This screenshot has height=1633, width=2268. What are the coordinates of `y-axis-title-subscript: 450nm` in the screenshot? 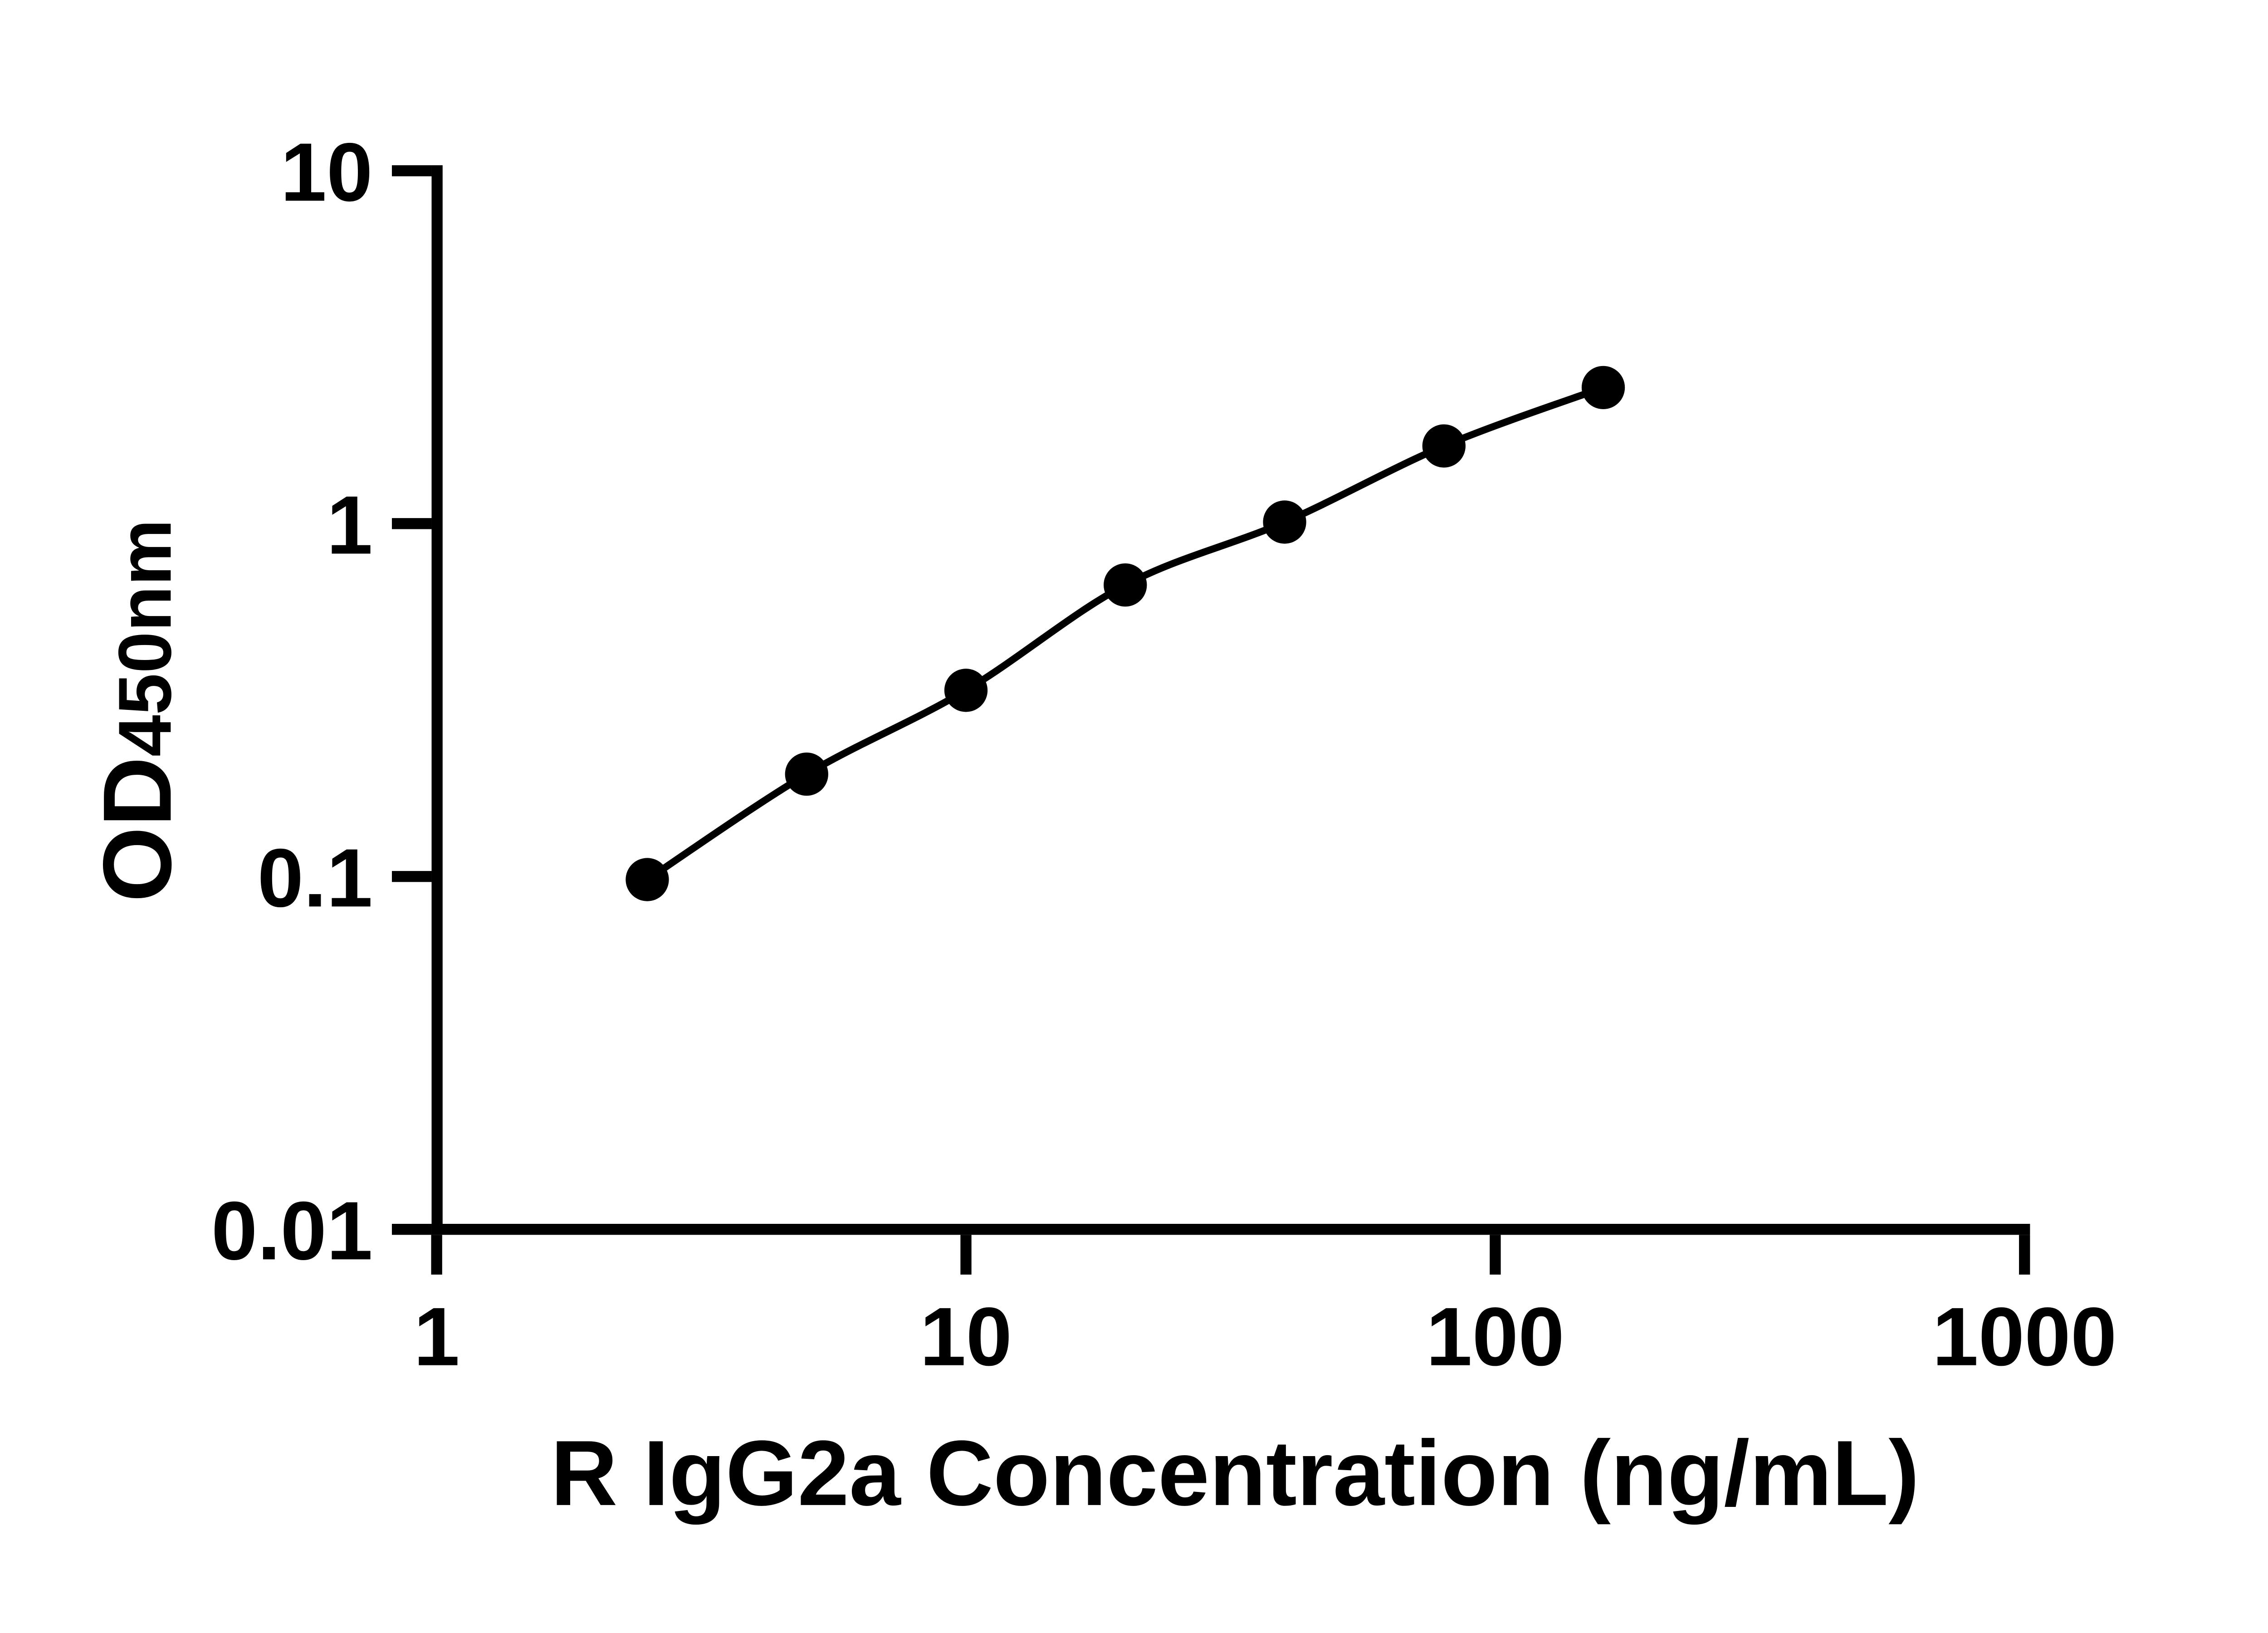 It's located at (145, 638).